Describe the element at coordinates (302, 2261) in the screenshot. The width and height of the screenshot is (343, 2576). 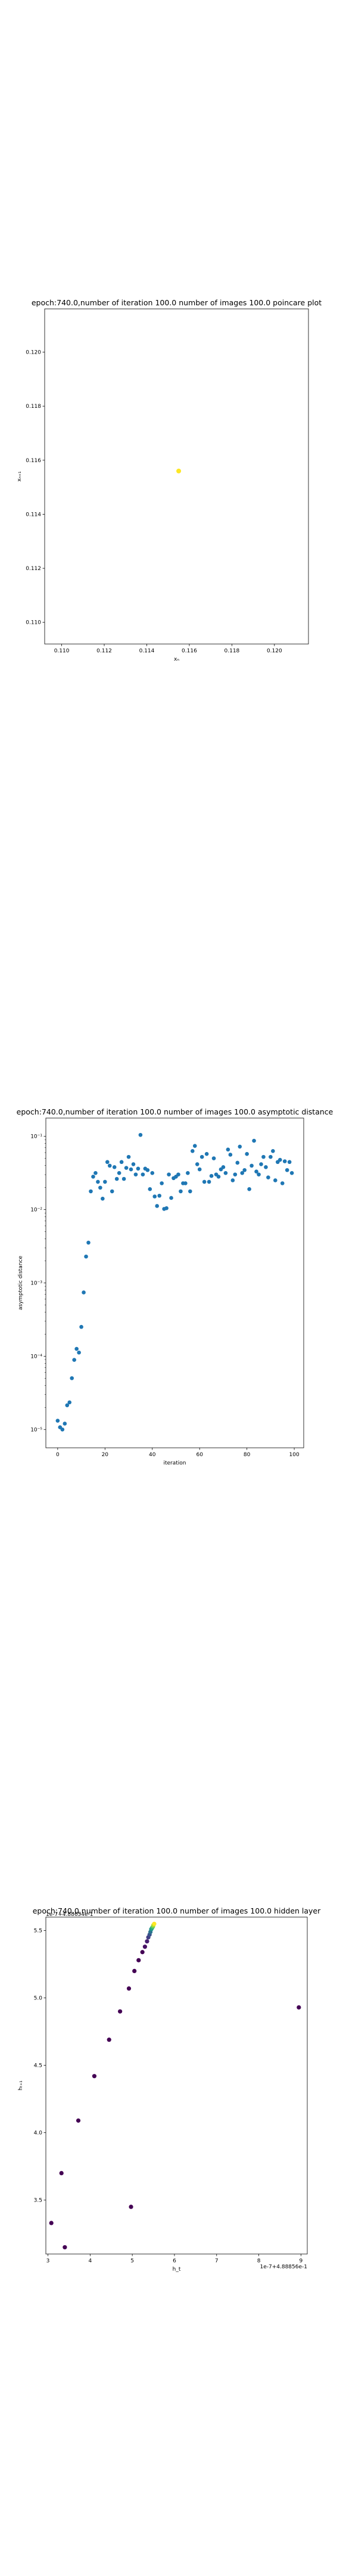
I see `x-tick-label: 9` at that location.